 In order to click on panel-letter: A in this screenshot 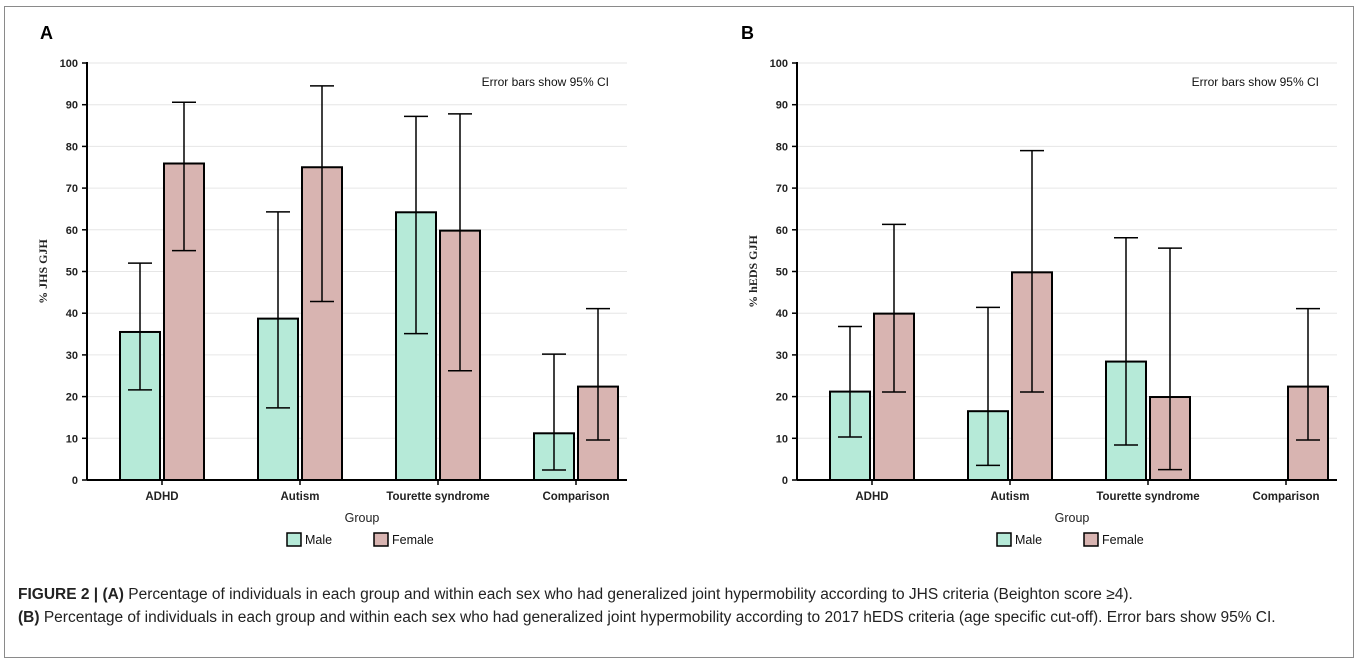, I will do `click(46, 33)`.